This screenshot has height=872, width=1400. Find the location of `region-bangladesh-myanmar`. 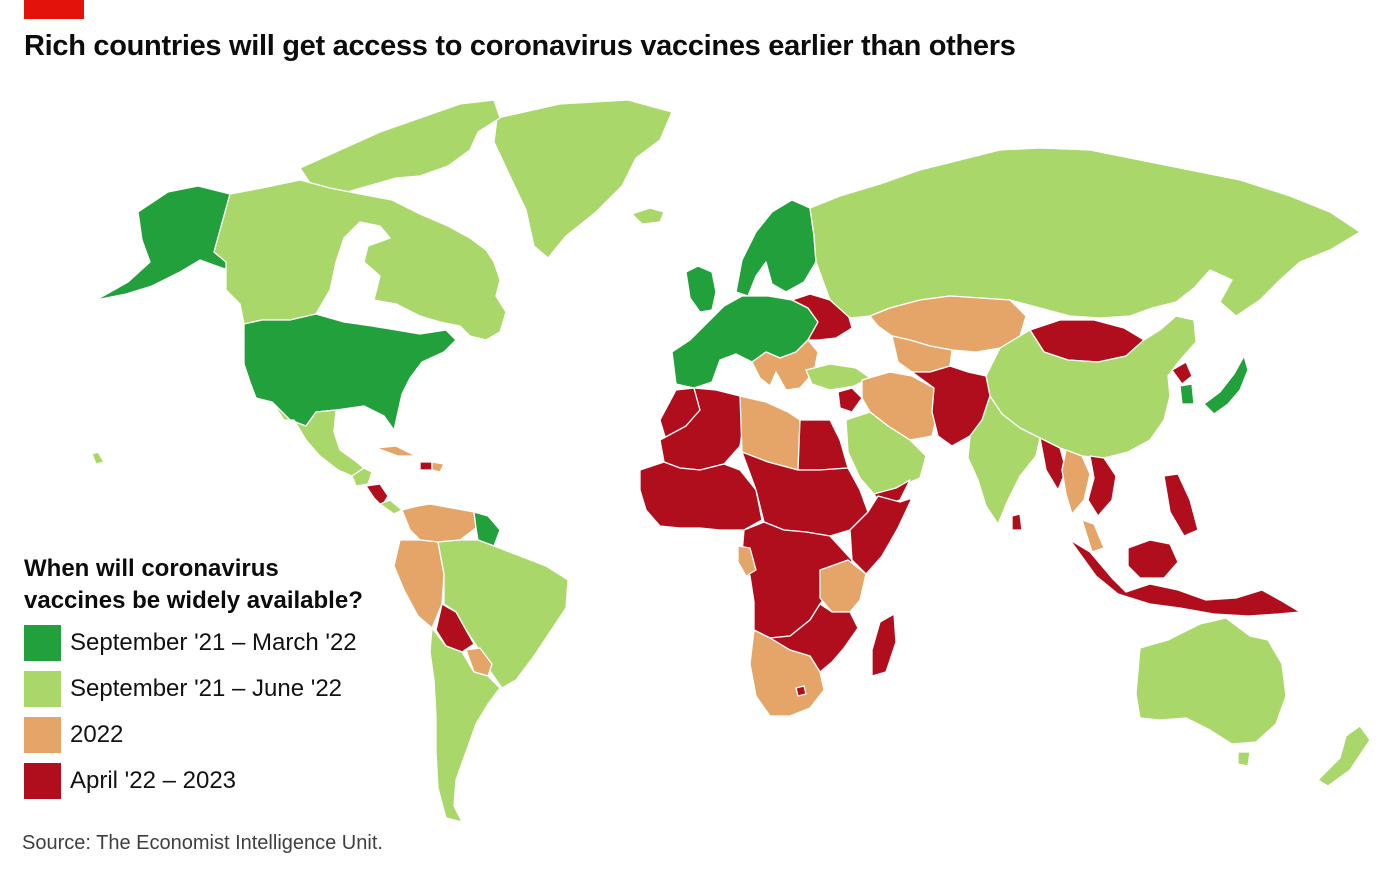

region-bangladesh-myanmar is located at coordinates (1053, 464).